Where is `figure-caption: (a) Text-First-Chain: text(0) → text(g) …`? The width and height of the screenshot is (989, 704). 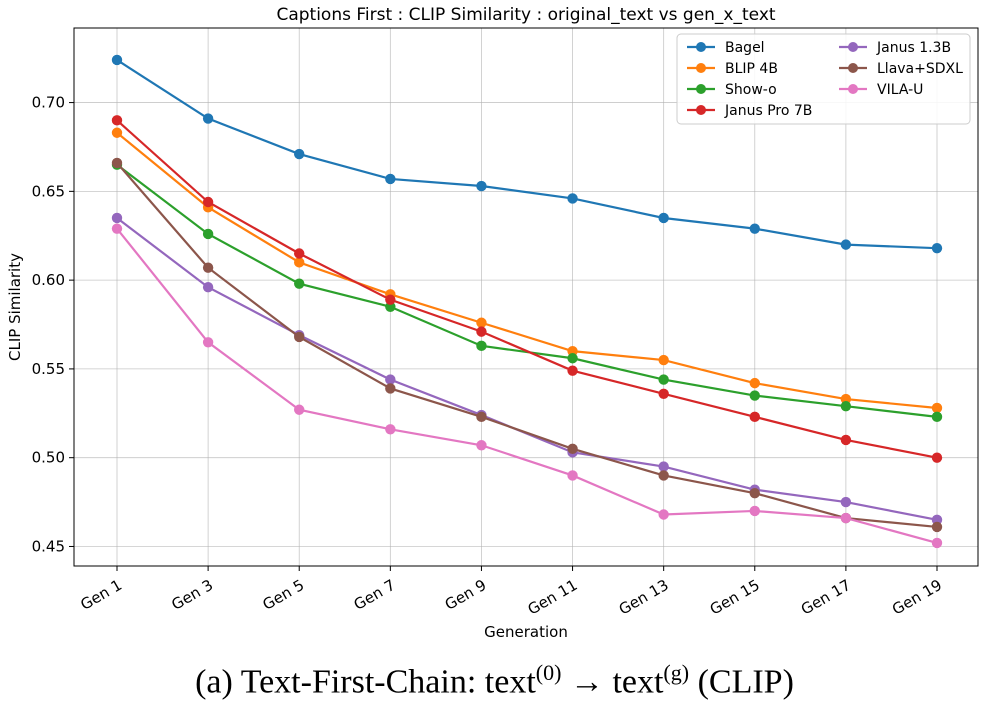
figure-caption: (a) Text-First-Chain: text(0) → text(g) … is located at coordinates (494, 680).